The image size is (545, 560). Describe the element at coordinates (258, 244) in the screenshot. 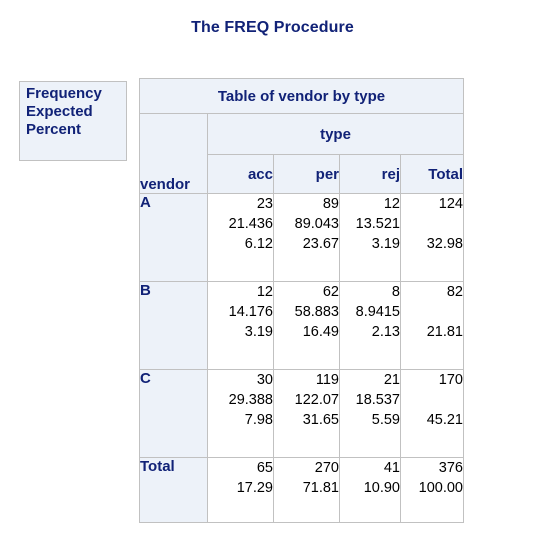

I see `cell-percent: 6.12` at that location.